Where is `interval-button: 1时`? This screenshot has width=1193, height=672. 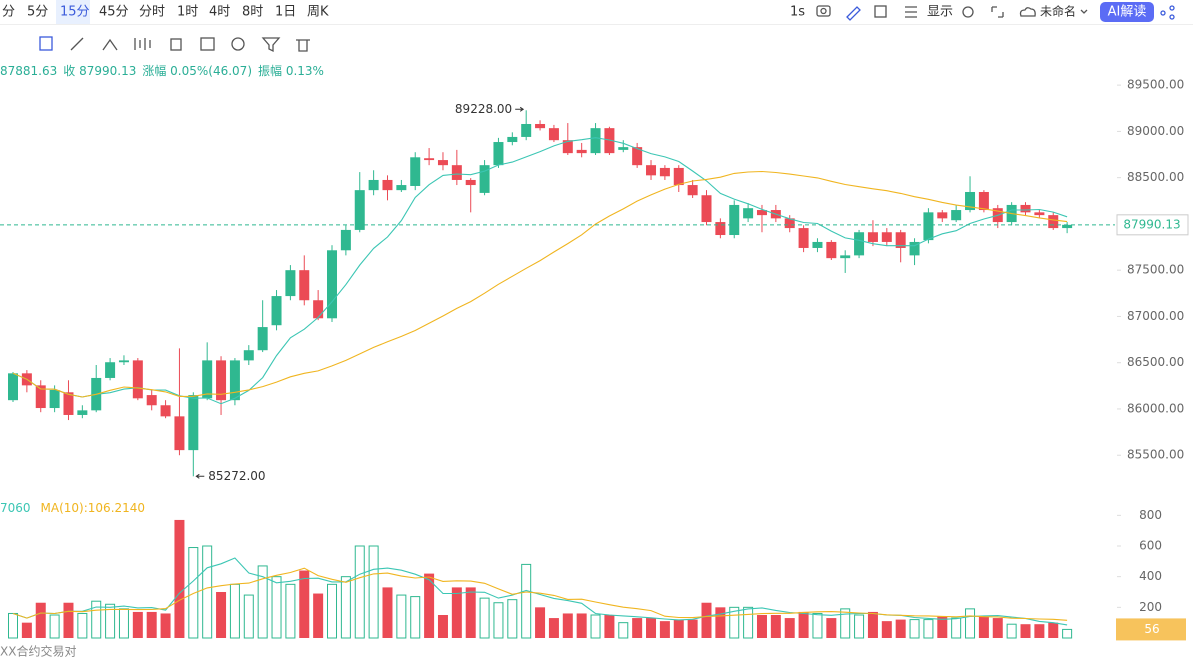 interval-button: 1时 is located at coordinates (187, 12).